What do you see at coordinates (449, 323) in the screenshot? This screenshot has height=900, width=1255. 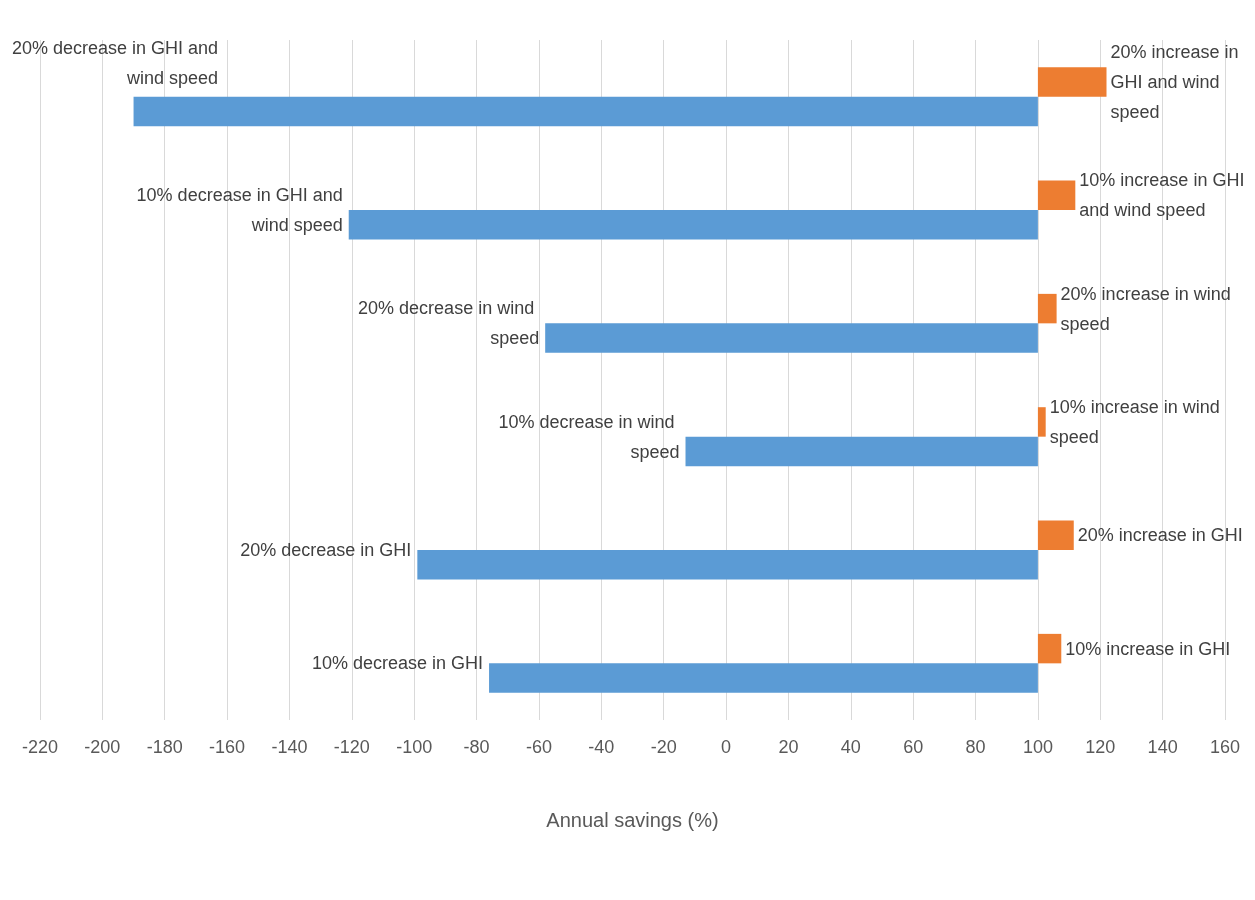 I see `y-tick-label: 20% decrease in wind speed` at bounding box center [449, 323].